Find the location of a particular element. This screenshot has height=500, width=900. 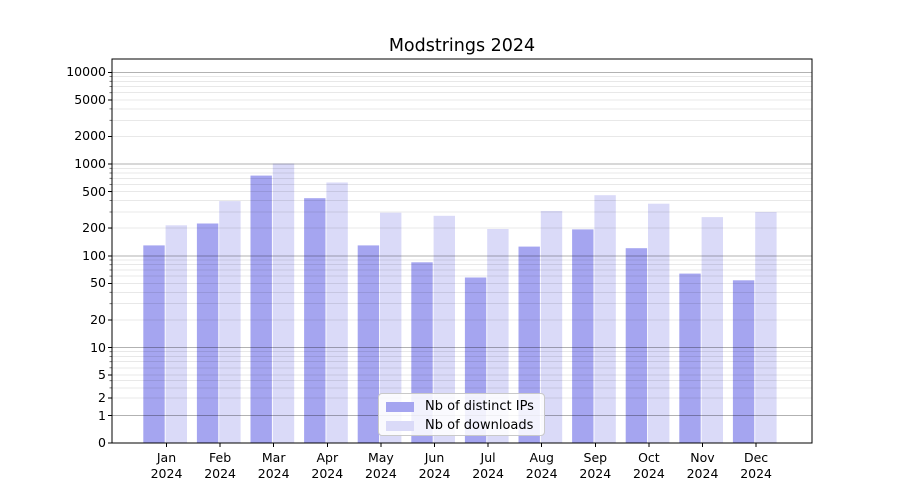

bar-downloads-sep is located at coordinates (605, 319).